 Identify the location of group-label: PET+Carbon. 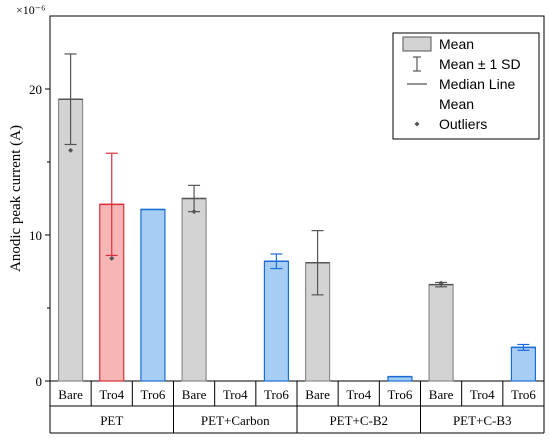
(235, 420).